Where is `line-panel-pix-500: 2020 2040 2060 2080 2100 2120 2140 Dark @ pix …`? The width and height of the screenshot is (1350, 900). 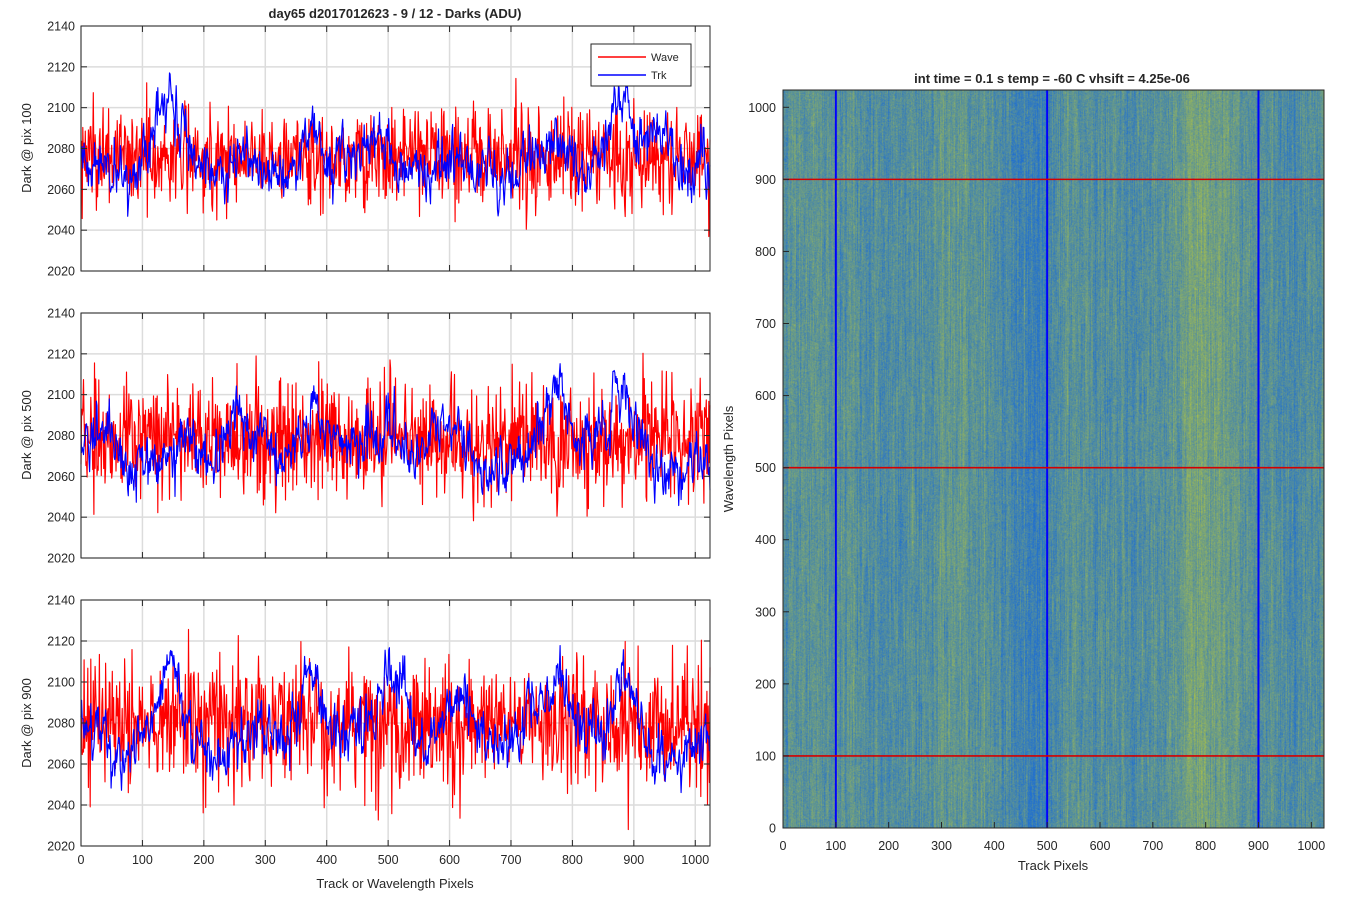 line-panel-pix-500: 2020 2040 2060 2080 2100 2120 2140 Dark @ pix … is located at coordinates (365, 436).